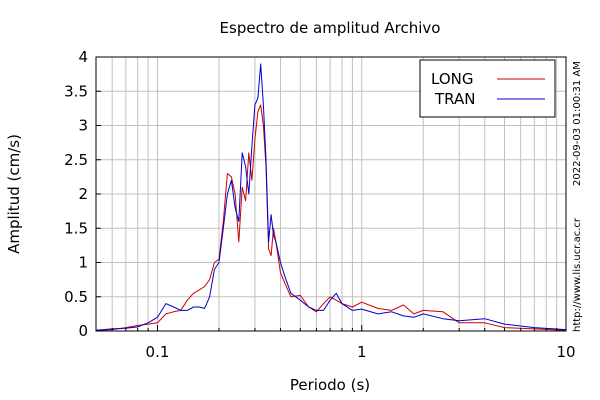 Image resolution: width=600 pixels, height=400 pixels. I want to click on y-tick-label: 3, so click(83, 126).